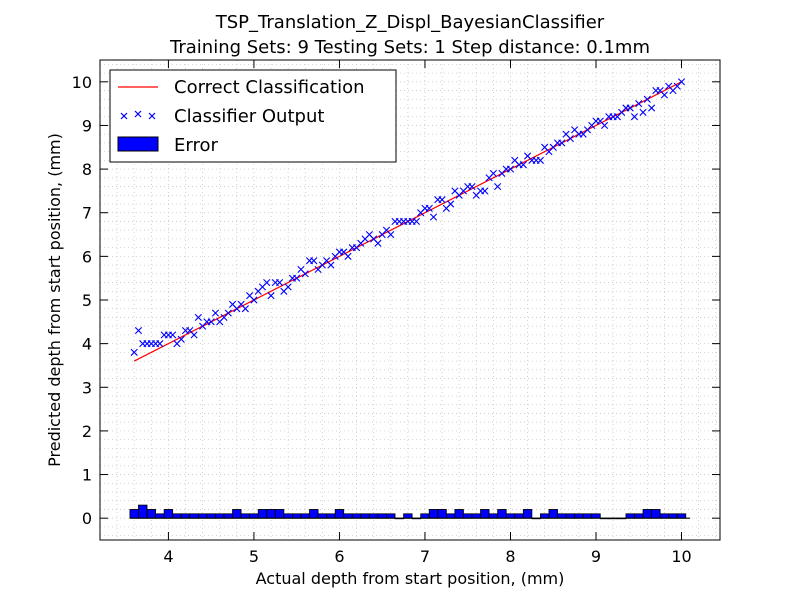  Describe the element at coordinates (87, 125) in the screenshot. I see `y-tick-label: 9` at that location.